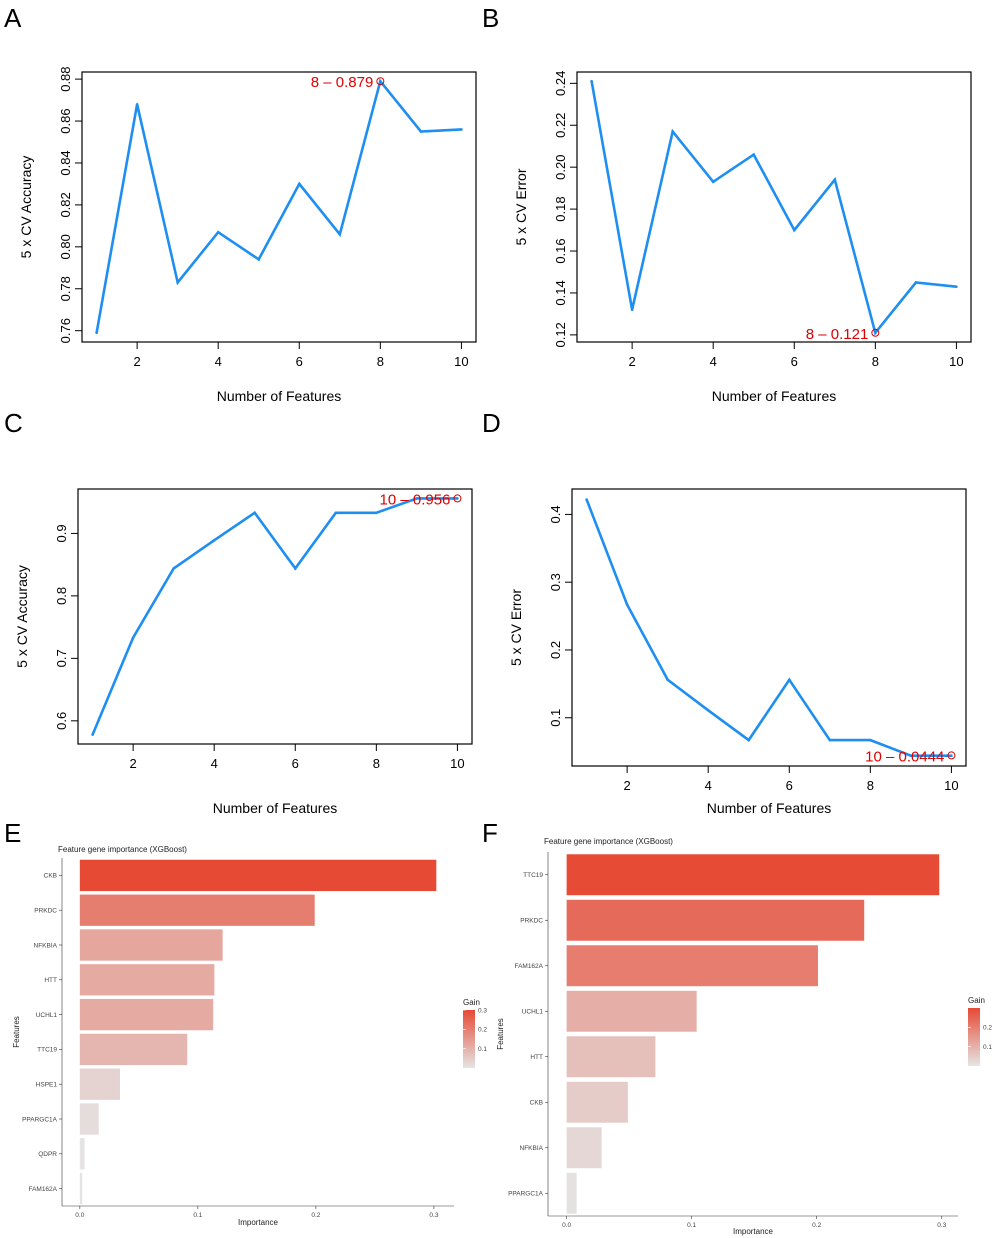 This screenshot has width=996, height=1238. Describe the element at coordinates (560, 292) in the screenshot. I see `y-tick-label: 0.14` at that location.